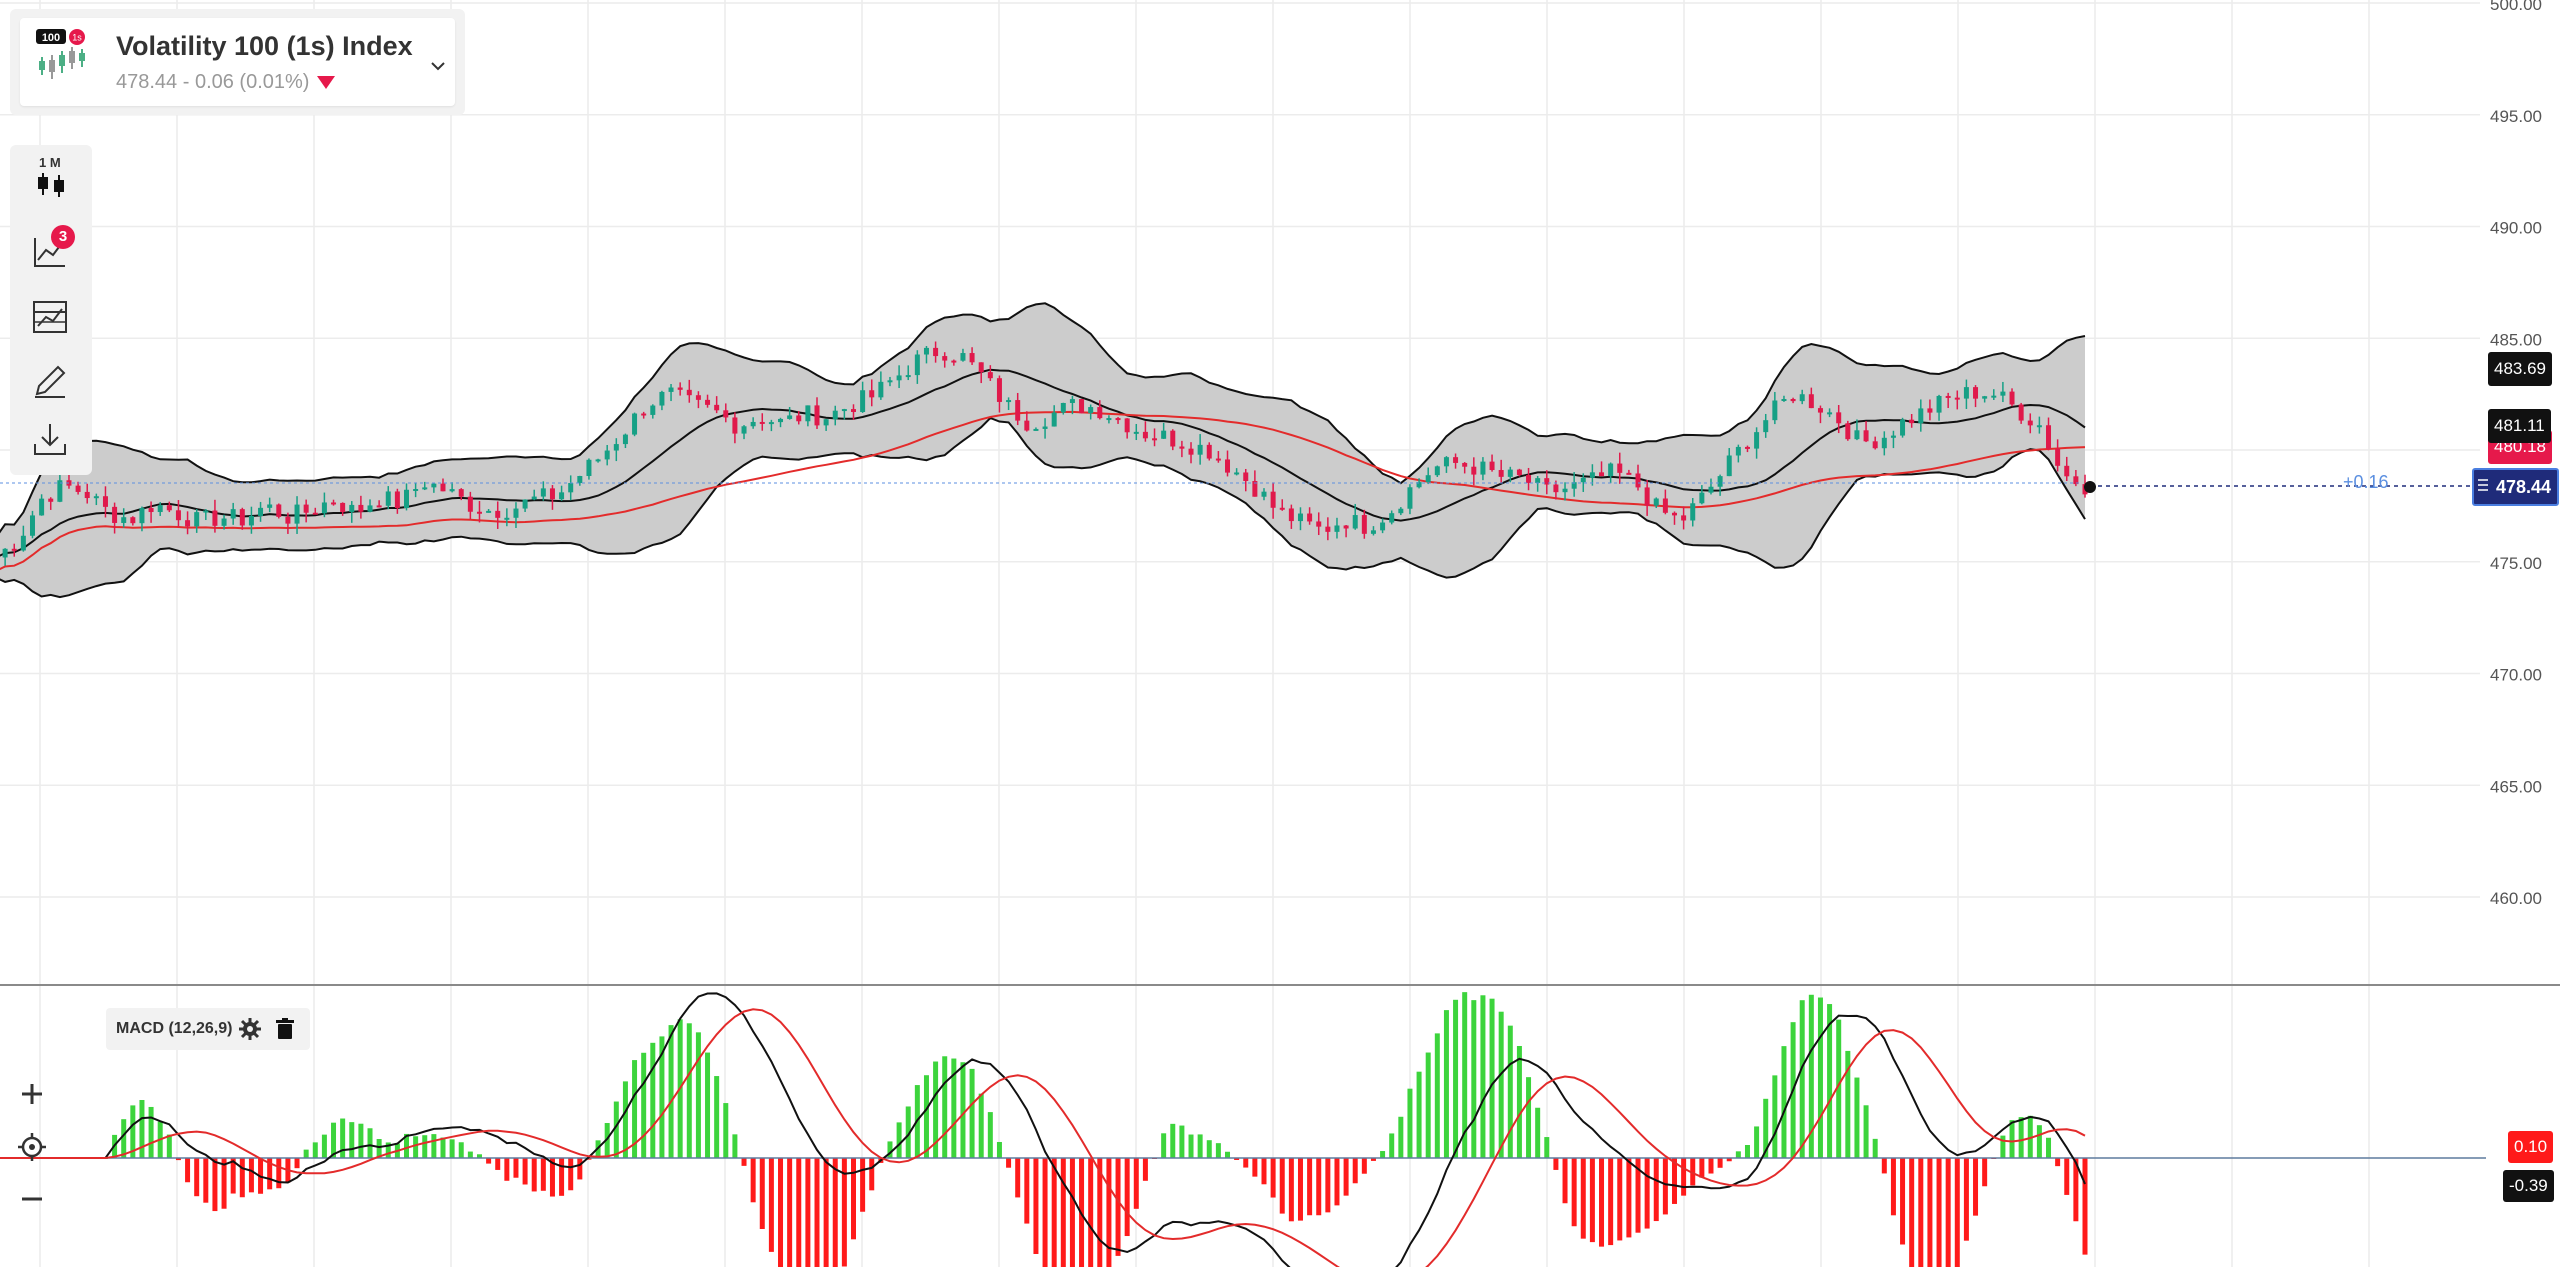 Image resolution: width=2560 pixels, height=1267 pixels. What do you see at coordinates (51, 380) in the screenshot?
I see `drawing-tools-button` at bounding box center [51, 380].